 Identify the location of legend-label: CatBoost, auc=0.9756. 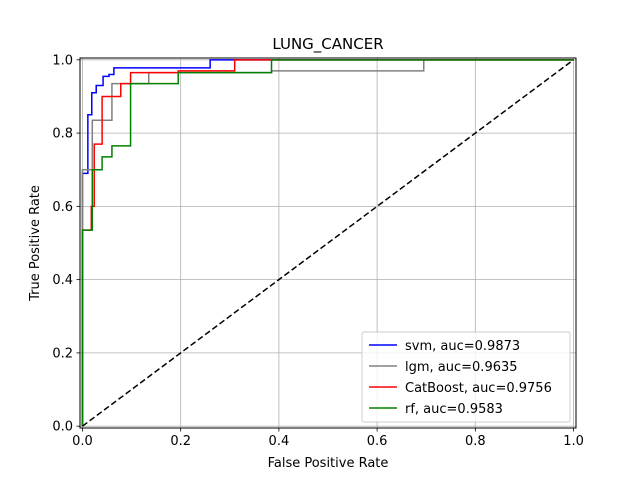
(478, 388).